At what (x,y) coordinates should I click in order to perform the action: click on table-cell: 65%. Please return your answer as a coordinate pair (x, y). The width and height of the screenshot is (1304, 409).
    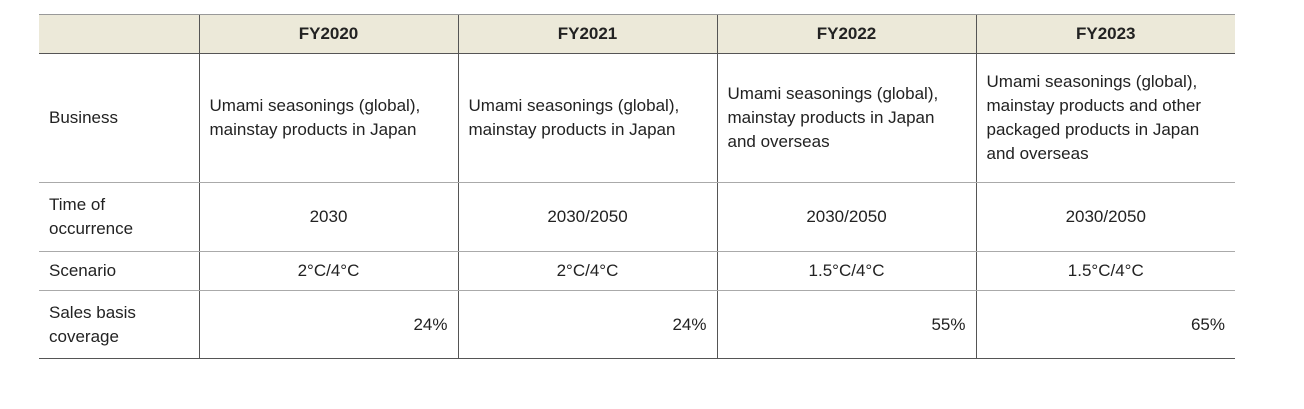
    Looking at the image, I should click on (1105, 324).